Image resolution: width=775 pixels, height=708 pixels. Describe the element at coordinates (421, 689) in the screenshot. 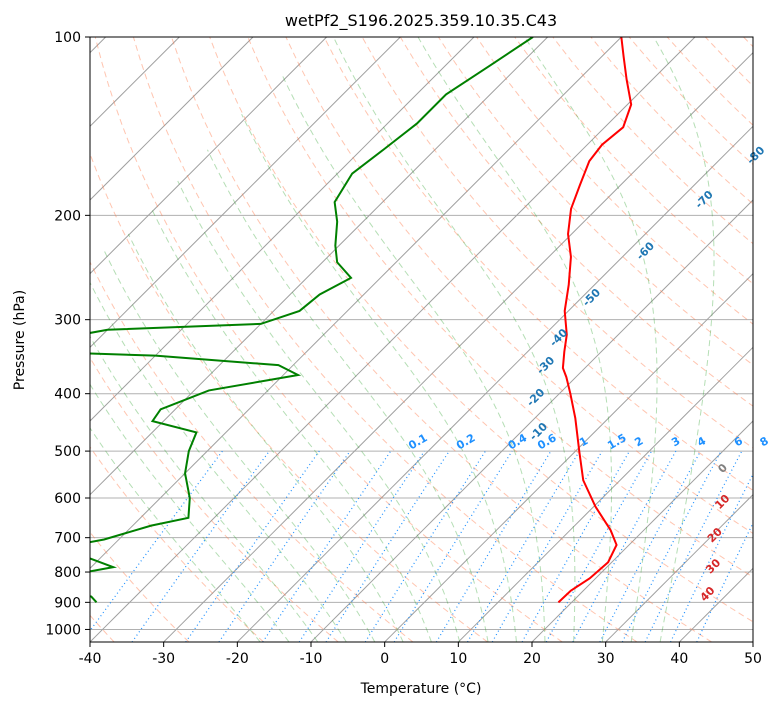

I see `x-axis-label: Temperature (°C)` at that location.